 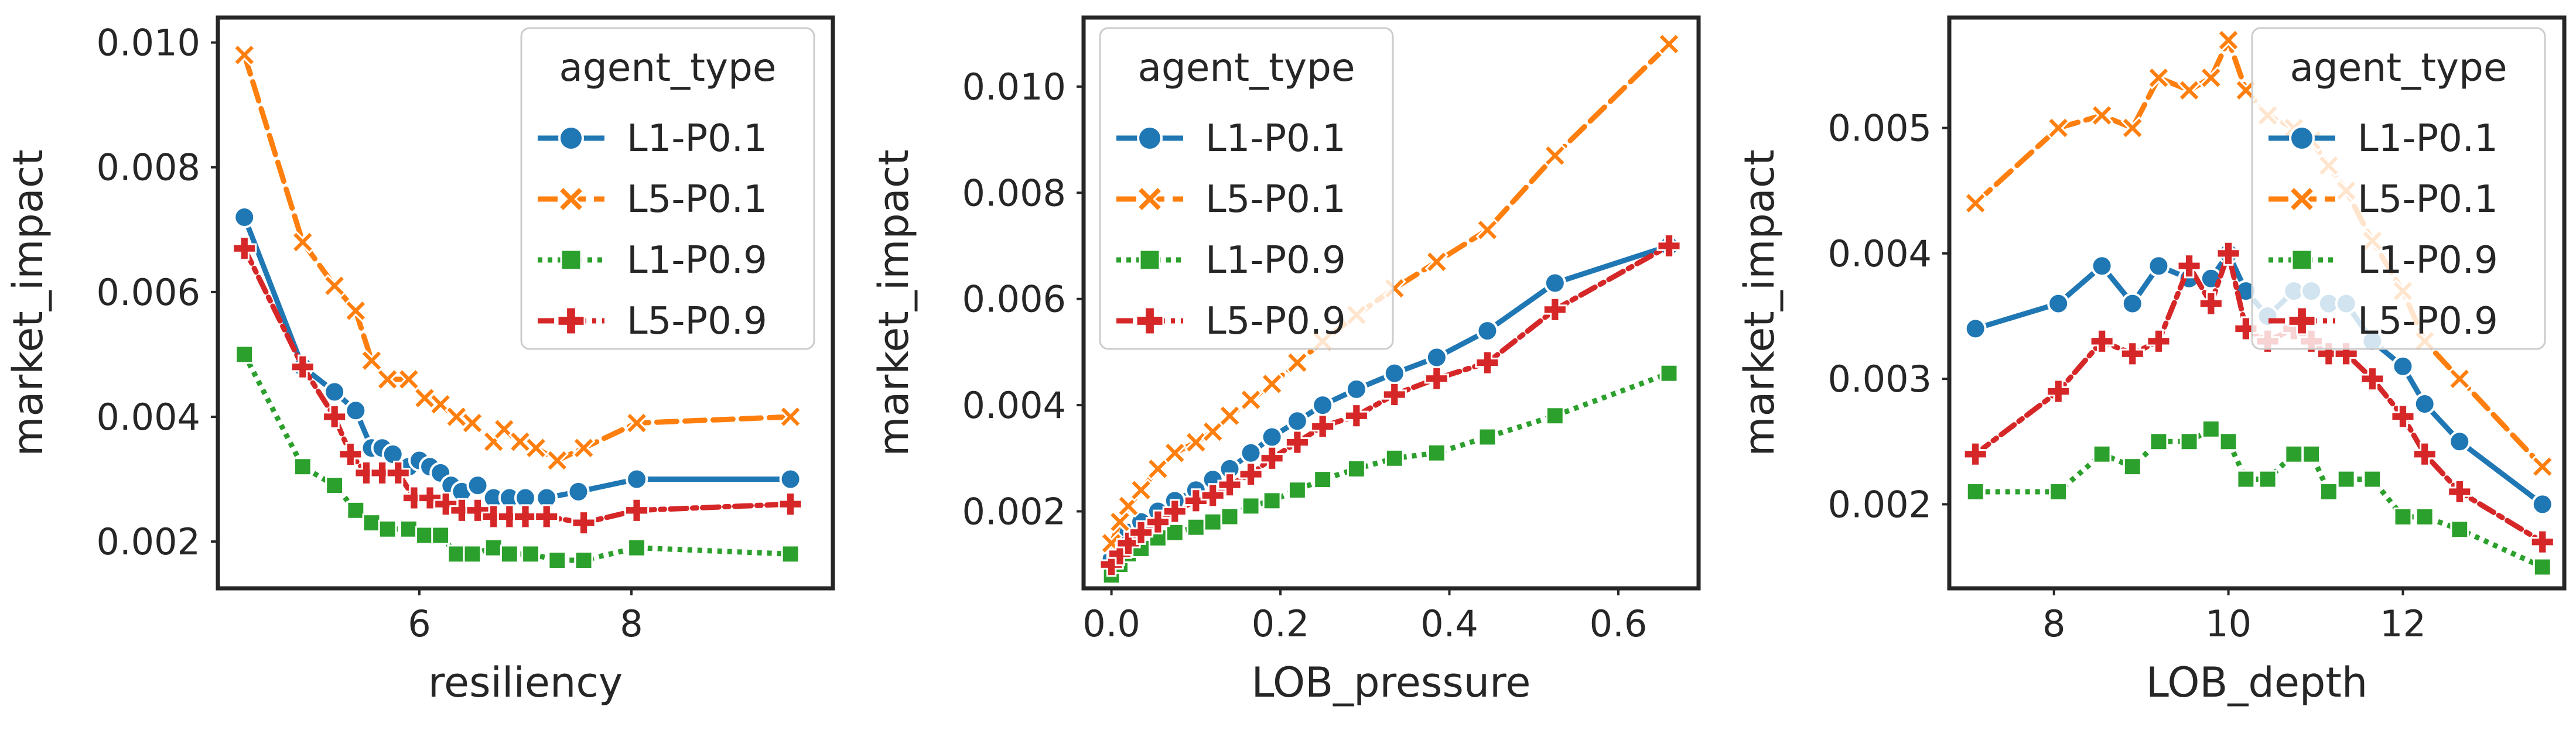 What do you see at coordinates (578, 491) in the screenshot?
I see `data-point-L1-P0.1-18` at bounding box center [578, 491].